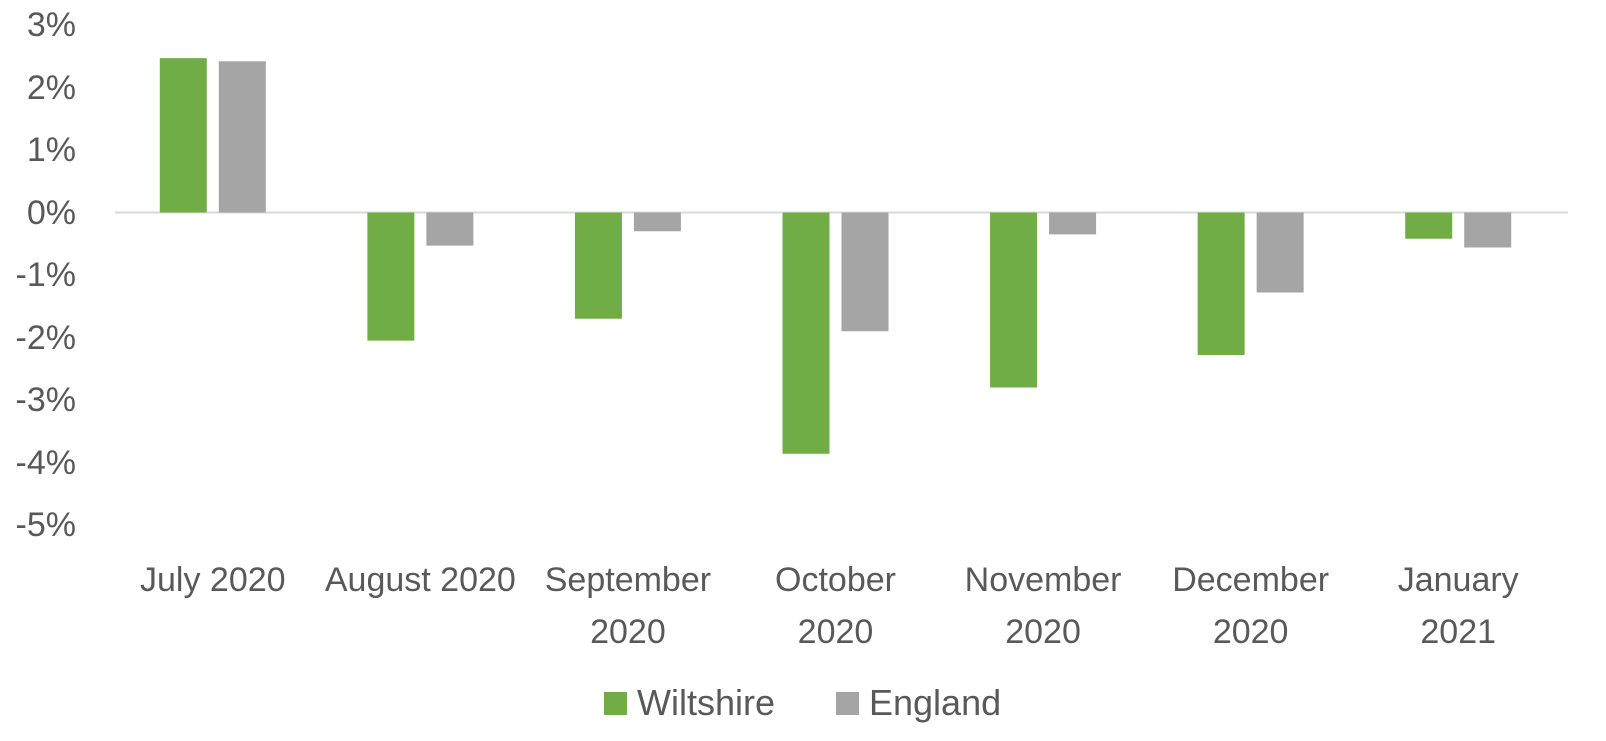  I want to click on x-tick-label: January 2021, so click(1458, 606).